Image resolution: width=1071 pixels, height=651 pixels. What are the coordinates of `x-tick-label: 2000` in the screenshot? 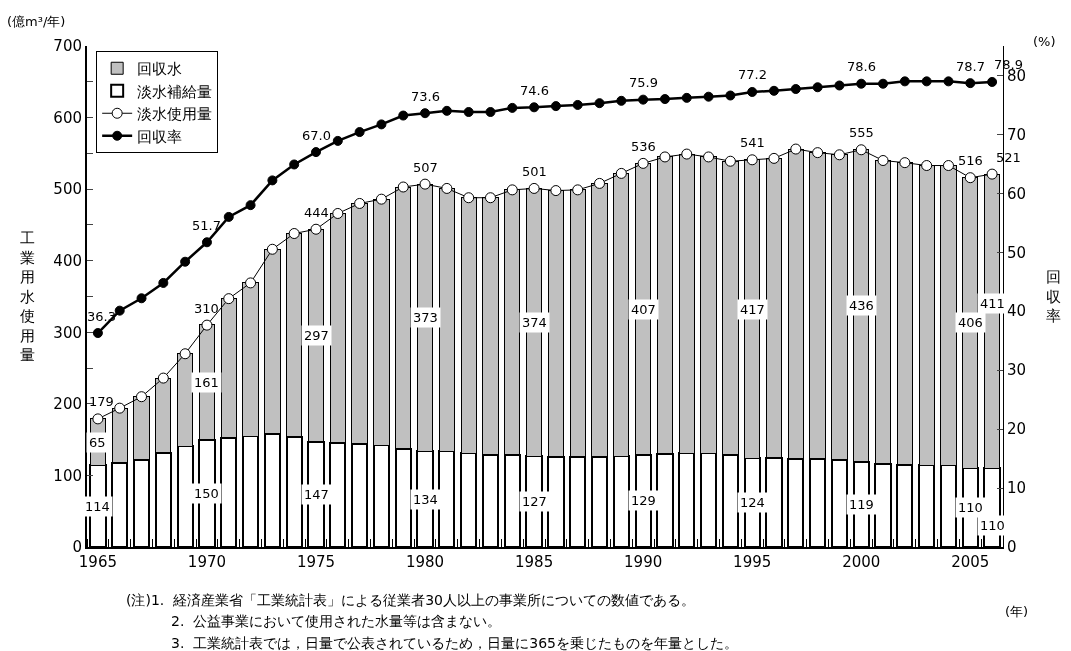 It's located at (861, 562).